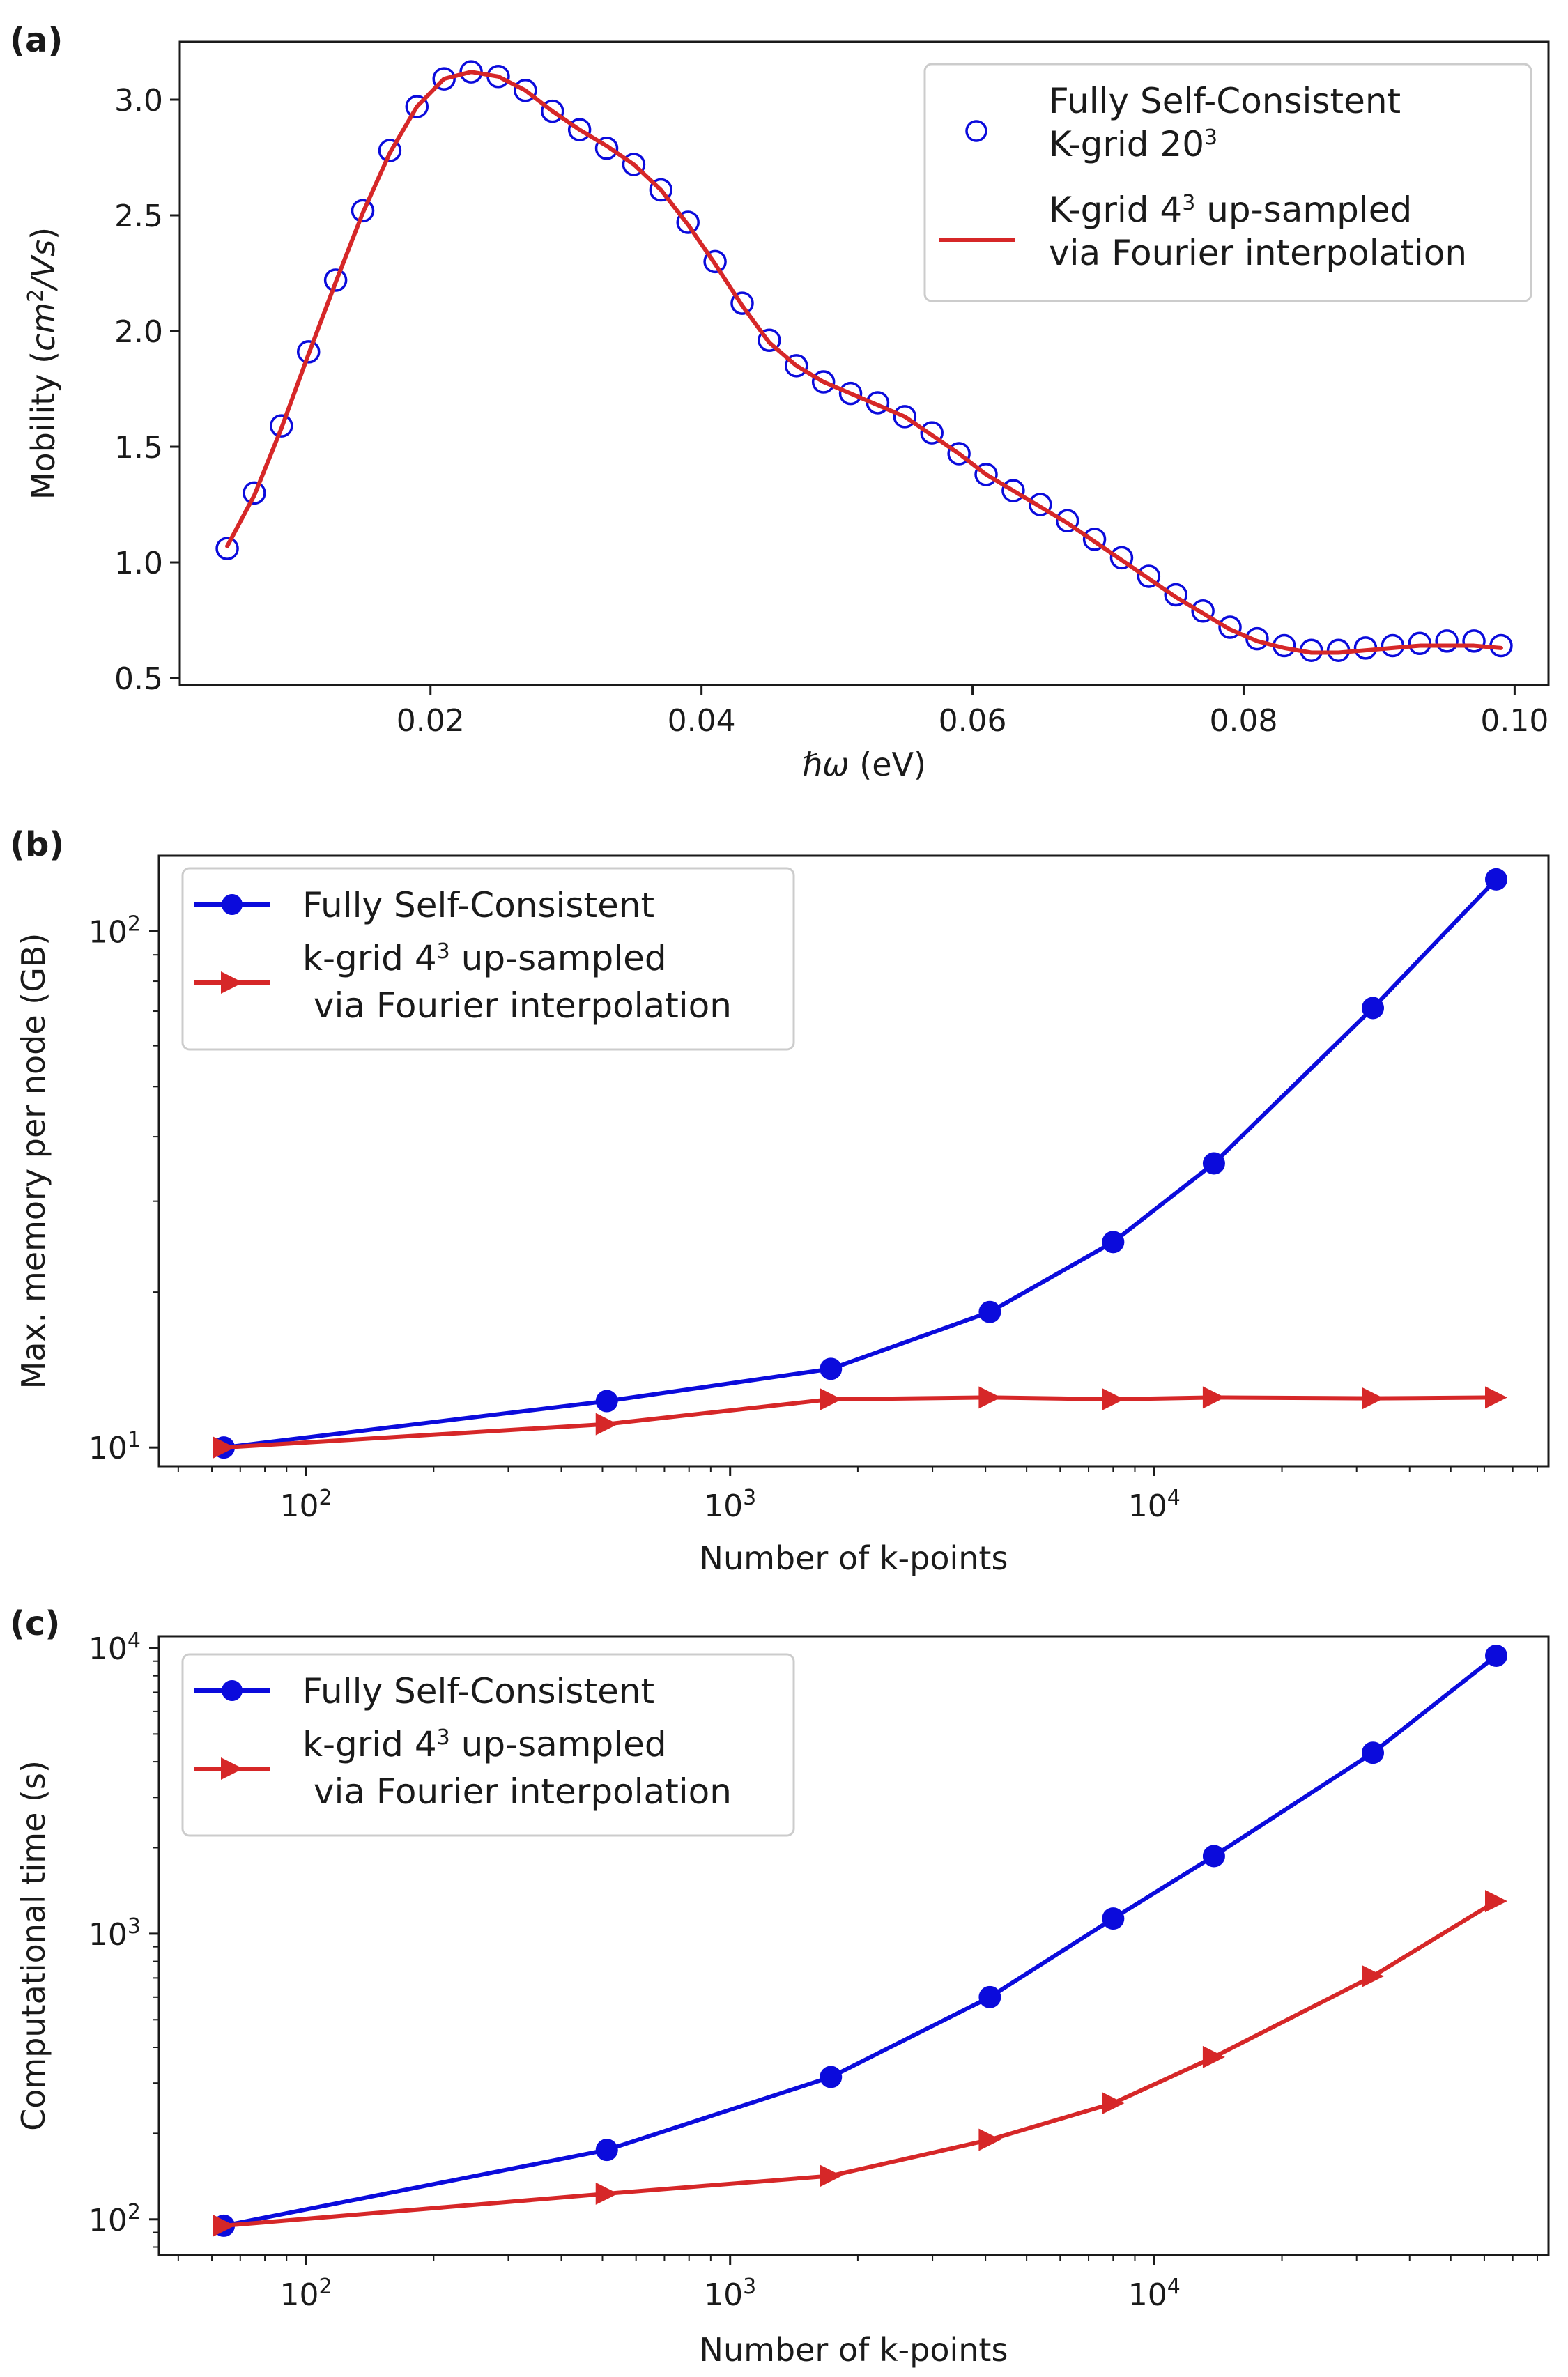  What do you see at coordinates (864, 764) in the screenshot?
I see `x-axis-label: ℏω (eV)` at bounding box center [864, 764].